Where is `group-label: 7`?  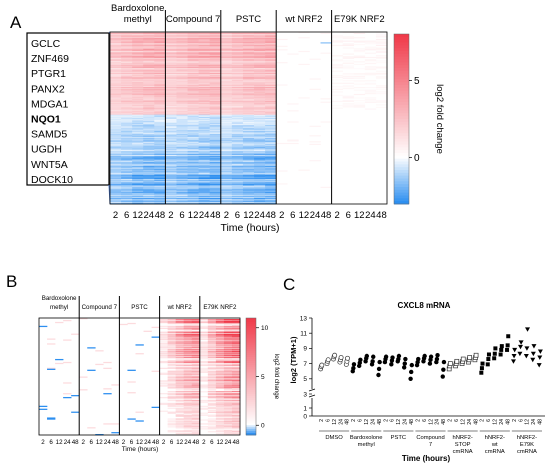
group-label: 7 is located at coordinates (430, 445).